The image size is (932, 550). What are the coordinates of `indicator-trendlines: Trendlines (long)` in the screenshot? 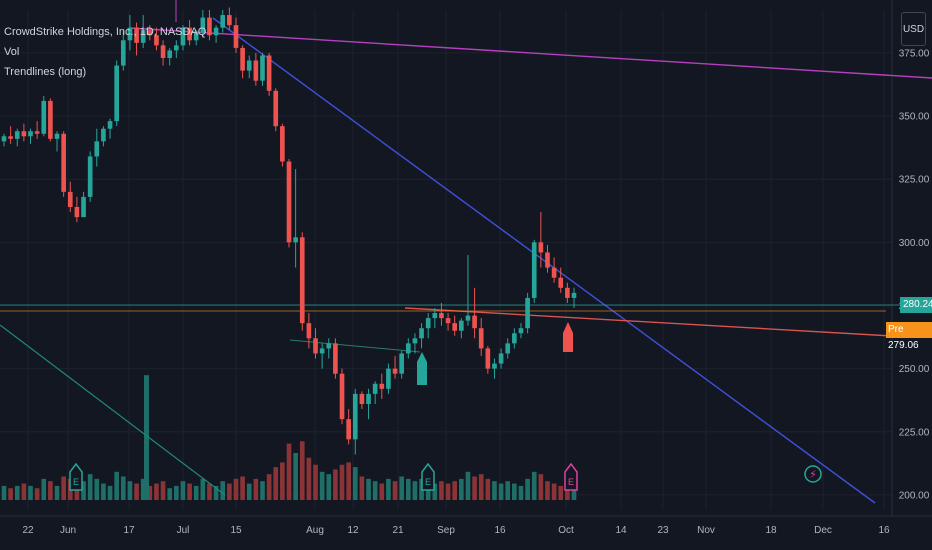 It's located at (45, 72).